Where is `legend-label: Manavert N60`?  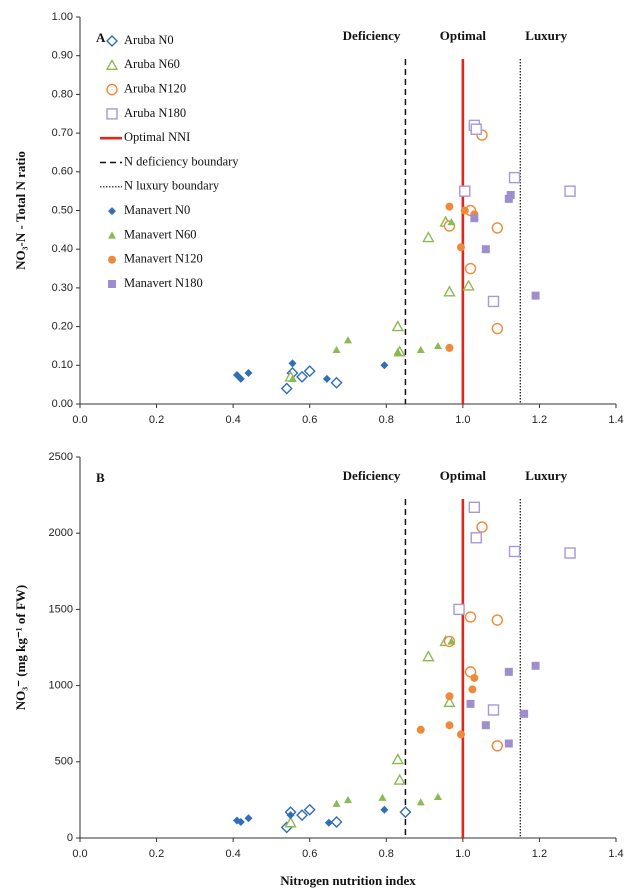 legend-label: Manavert N60 is located at coordinates (160, 234).